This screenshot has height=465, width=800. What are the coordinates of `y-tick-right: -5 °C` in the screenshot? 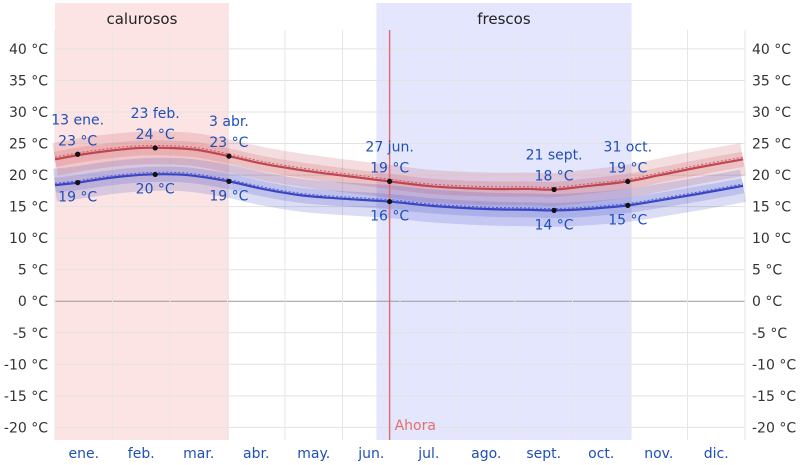 It's located at (769, 334).